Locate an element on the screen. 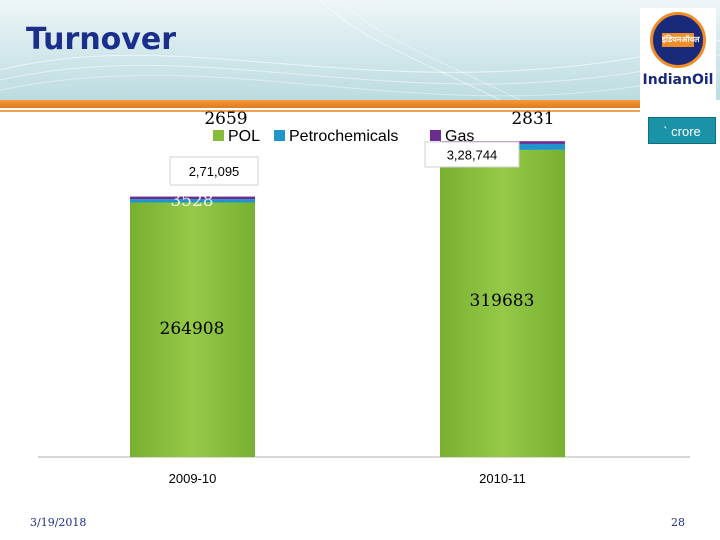 The image size is (720, 540). total-label-2009-10: 2,71,095 is located at coordinates (214, 171).